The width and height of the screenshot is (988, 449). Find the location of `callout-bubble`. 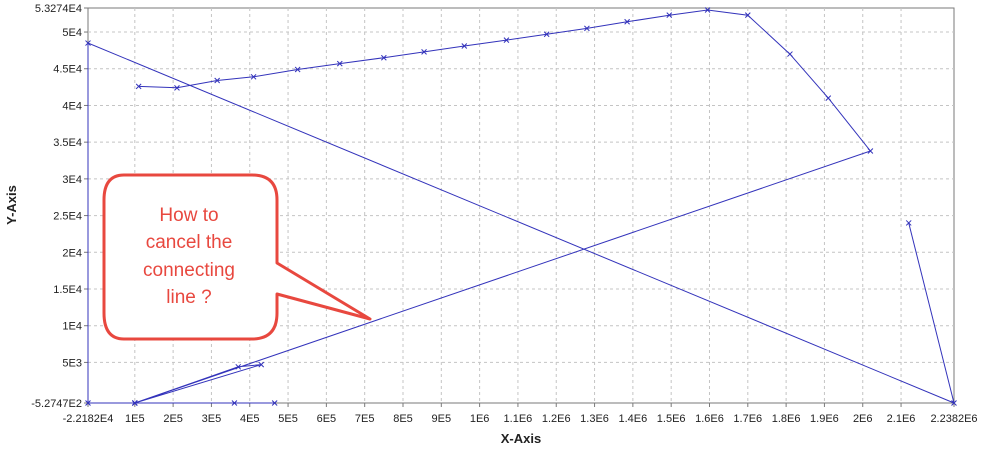

callout-bubble is located at coordinates (237, 257).